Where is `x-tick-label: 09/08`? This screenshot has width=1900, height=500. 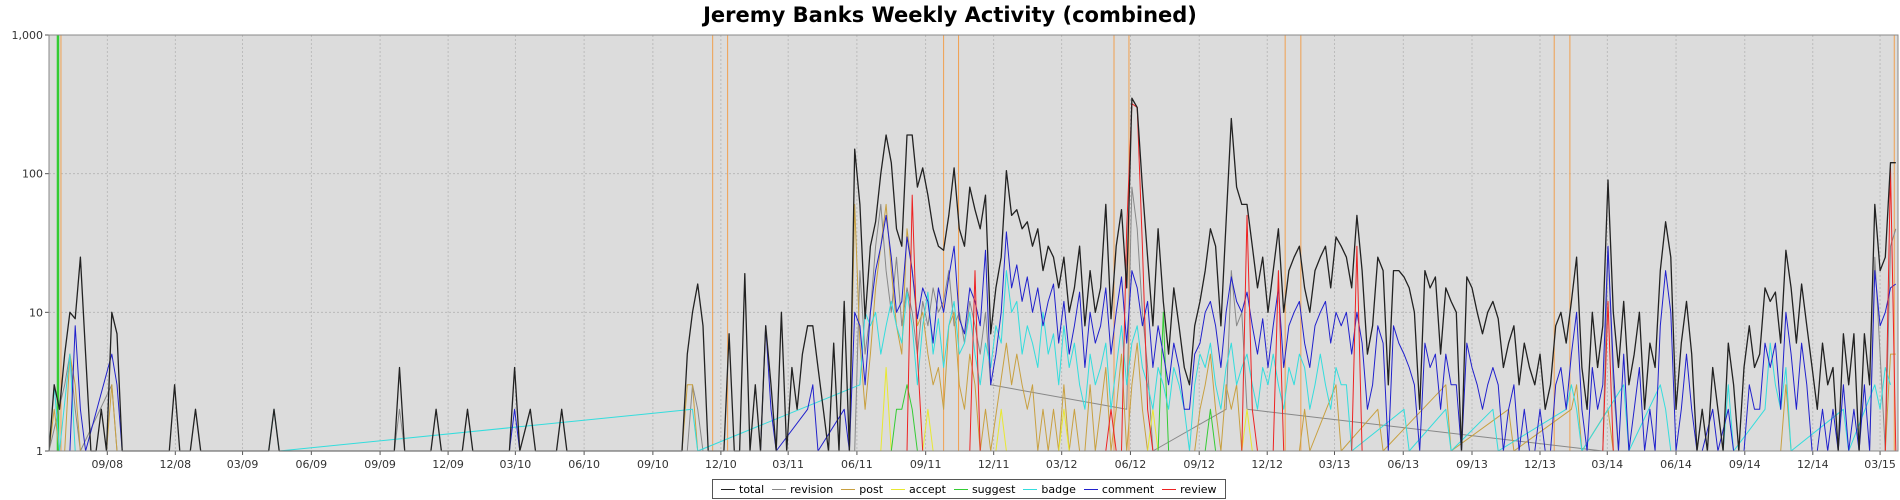
x-tick-label: 09/08 is located at coordinates (107, 464).